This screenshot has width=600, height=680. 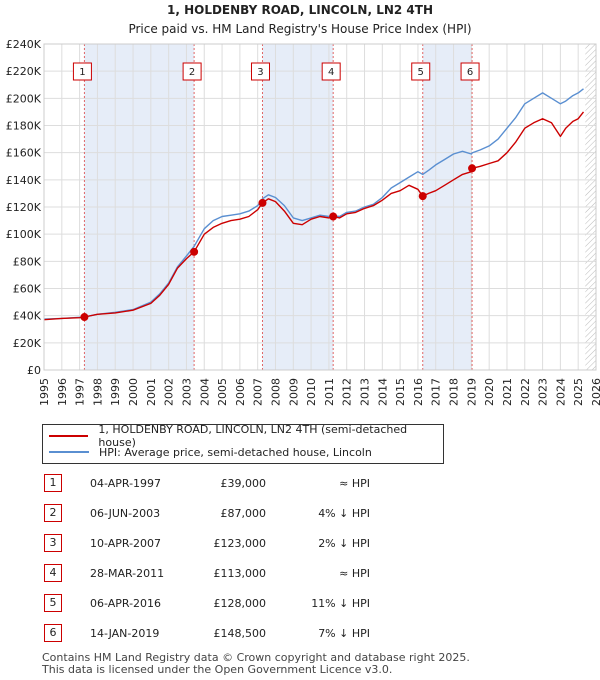 I want to click on y-tick-label: £240K, so click(x=24, y=44).